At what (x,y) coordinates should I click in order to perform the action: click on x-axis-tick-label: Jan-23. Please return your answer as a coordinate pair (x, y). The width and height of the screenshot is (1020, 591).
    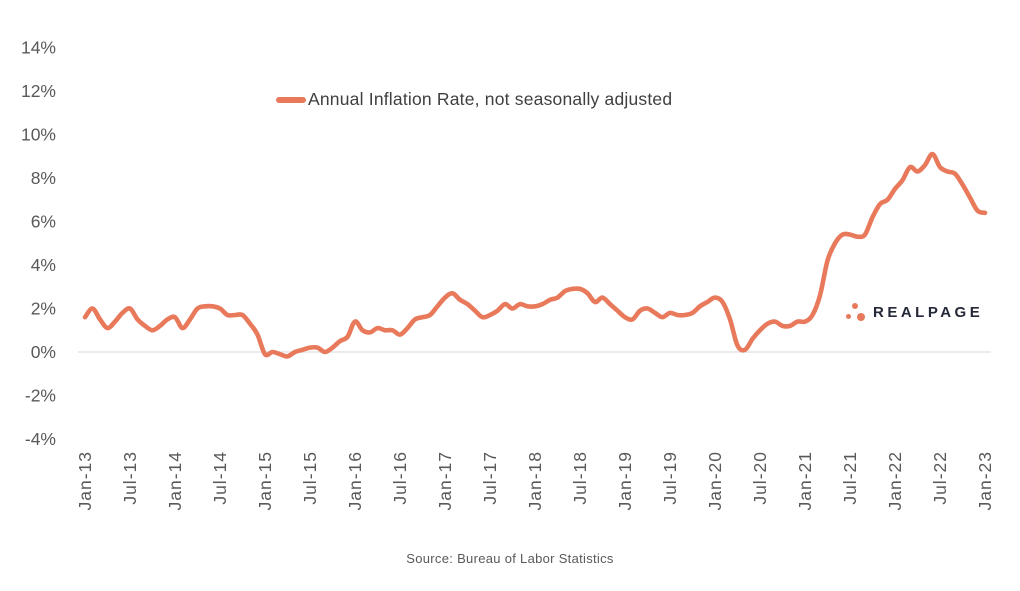
    Looking at the image, I should click on (985, 481).